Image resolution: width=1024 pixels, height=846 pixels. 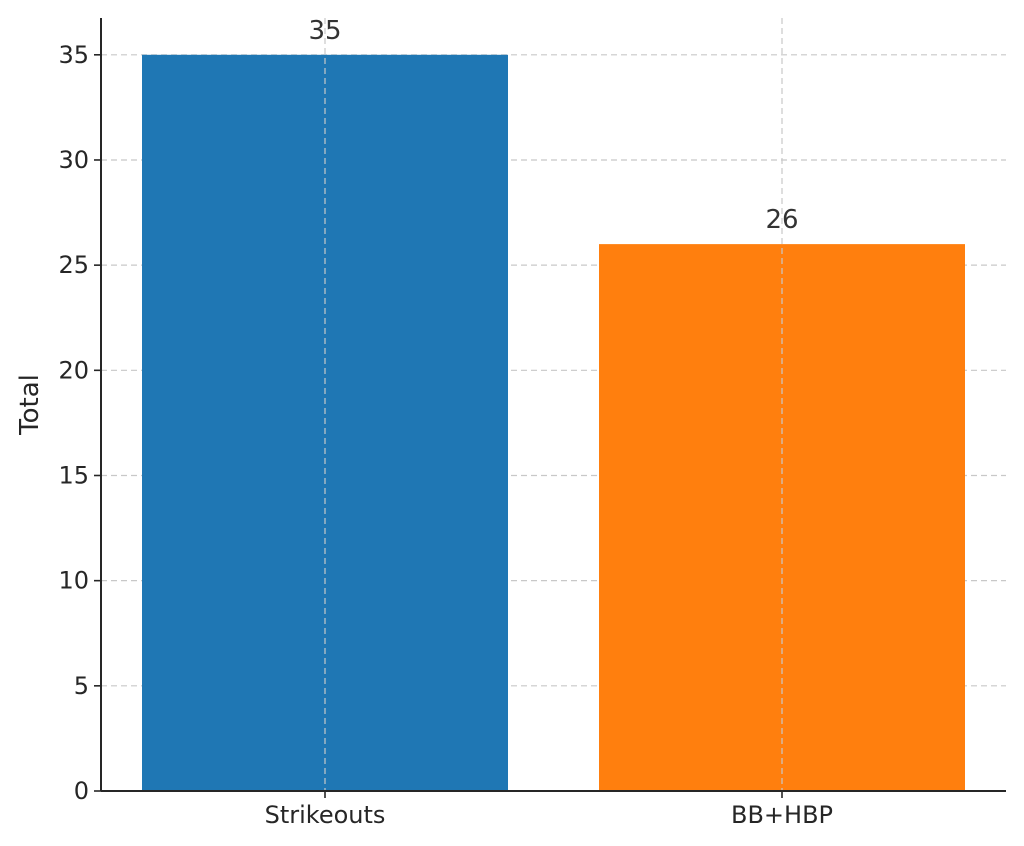 What do you see at coordinates (325, 815) in the screenshot?
I see `x-tick-label: Strikeouts` at bounding box center [325, 815].